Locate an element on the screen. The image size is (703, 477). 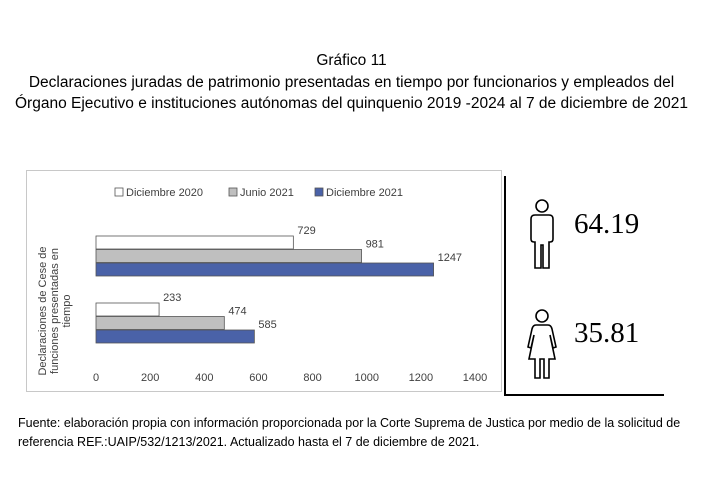
data-label: 1247 is located at coordinates (450, 258).